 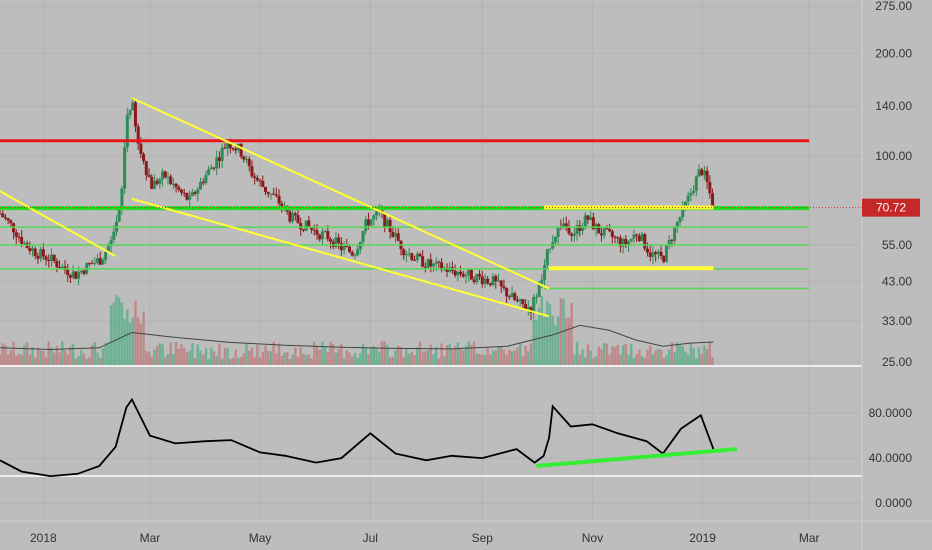 What do you see at coordinates (891, 413) in the screenshot?
I see `osc-tick-label: 80.0000` at bounding box center [891, 413].